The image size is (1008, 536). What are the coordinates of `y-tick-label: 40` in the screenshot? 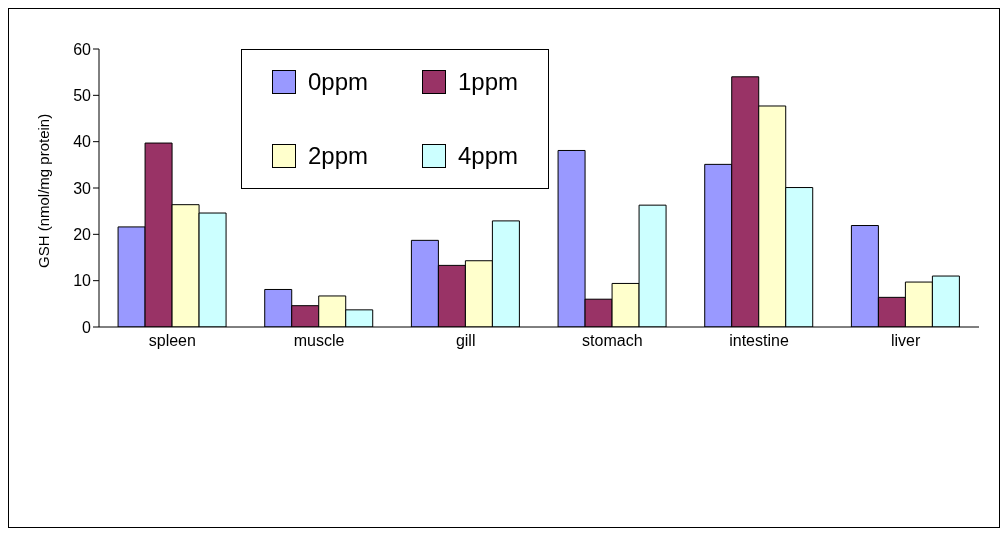 It's located at (82, 142).